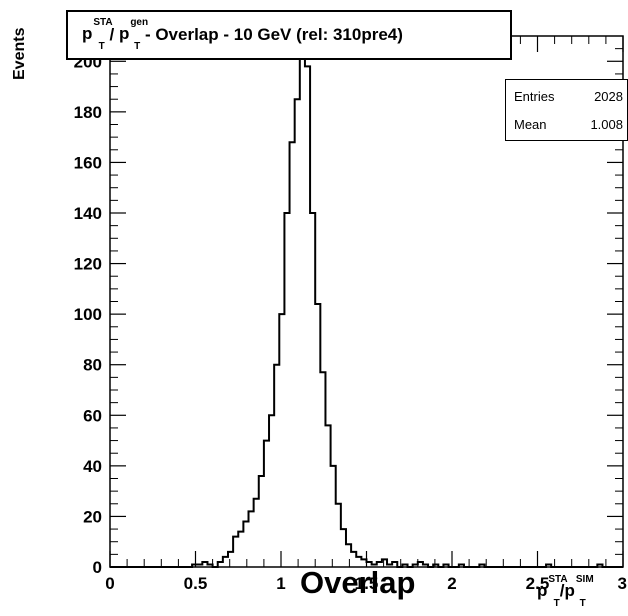  I want to click on y-tick-label: 60, so click(92, 415).